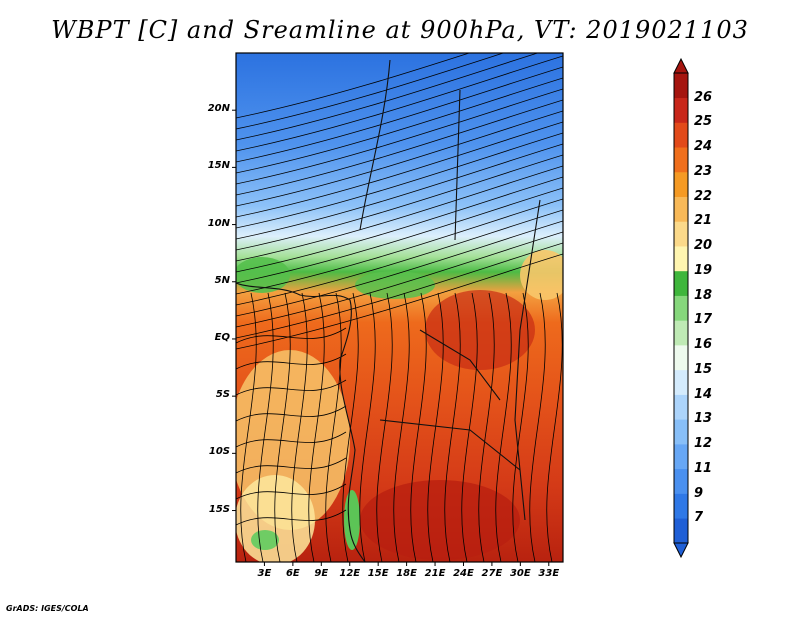 The image size is (800, 618). I want to click on colorbar-max-arrow, so click(681, 65).